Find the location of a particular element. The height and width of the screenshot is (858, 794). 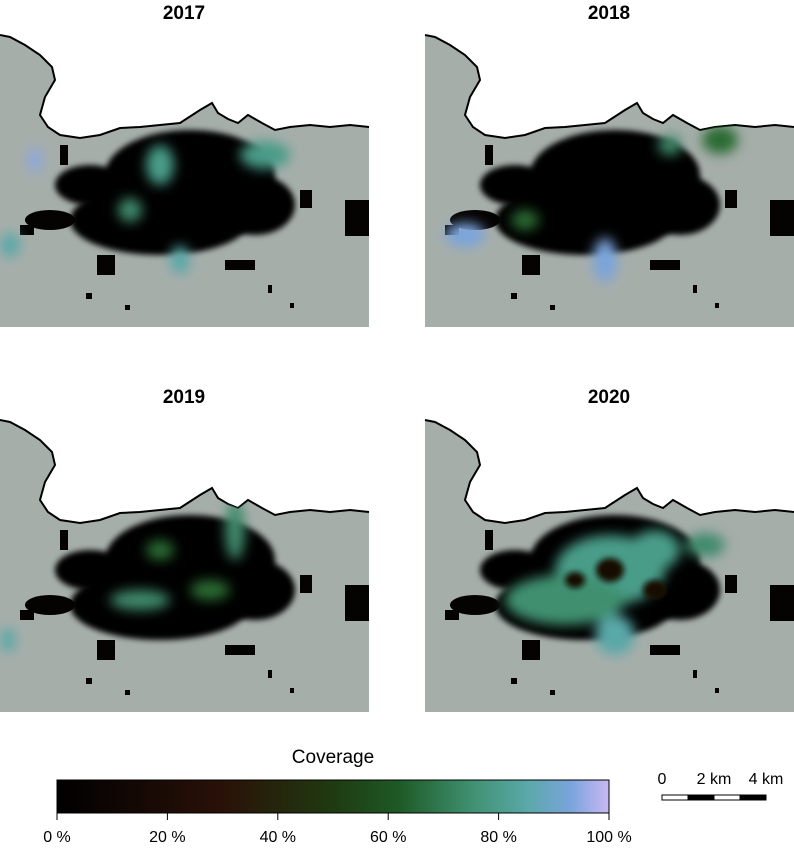

colorbar-tick-label: 100 % is located at coordinates (608, 837).